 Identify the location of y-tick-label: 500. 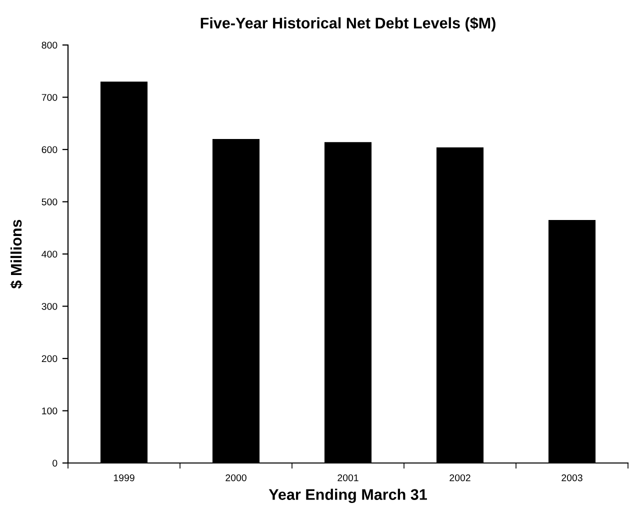
(50, 202).